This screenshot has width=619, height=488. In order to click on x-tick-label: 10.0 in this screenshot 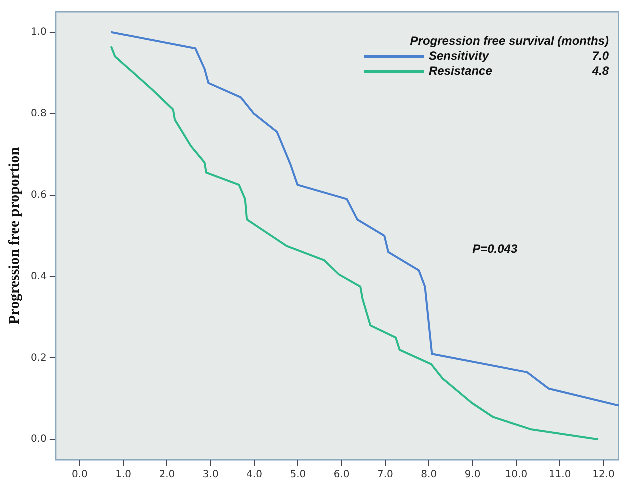, I will do `click(516, 475)`.